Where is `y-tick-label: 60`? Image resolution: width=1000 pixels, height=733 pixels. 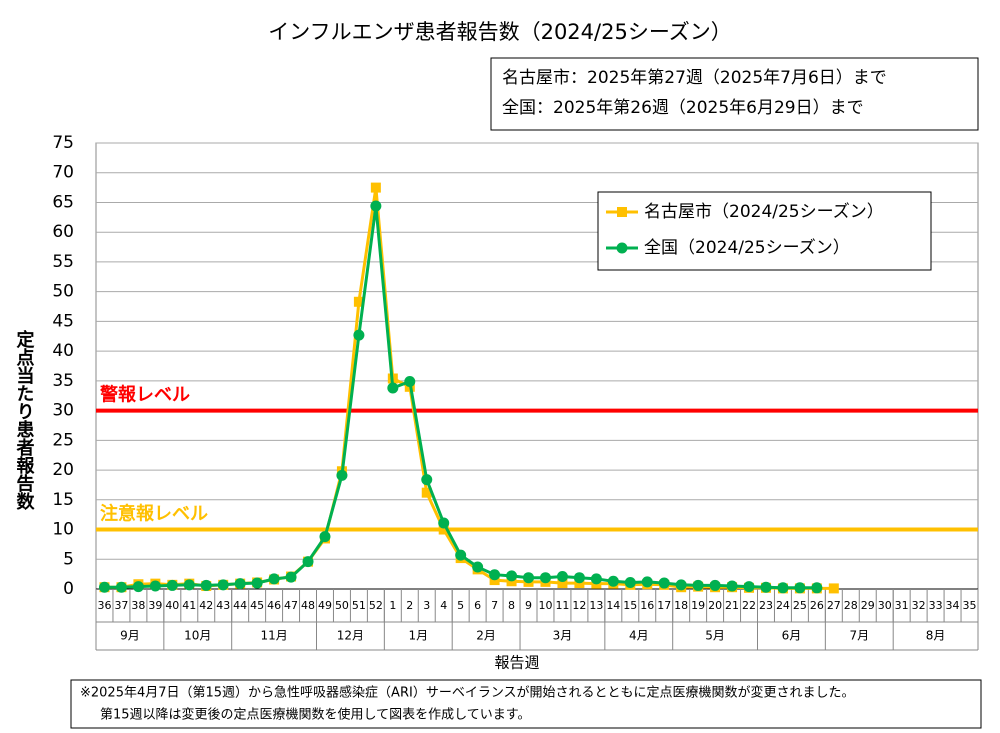 y-tick-label: 60 is located at coordinates (63, 232).